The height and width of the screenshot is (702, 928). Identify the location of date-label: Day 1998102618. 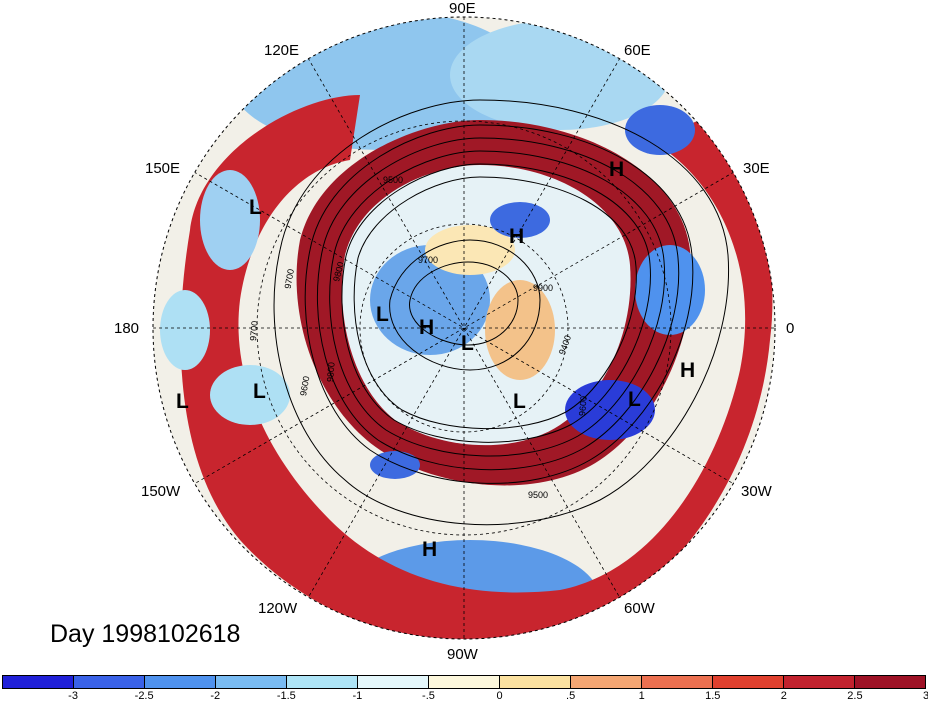
(145, 634).